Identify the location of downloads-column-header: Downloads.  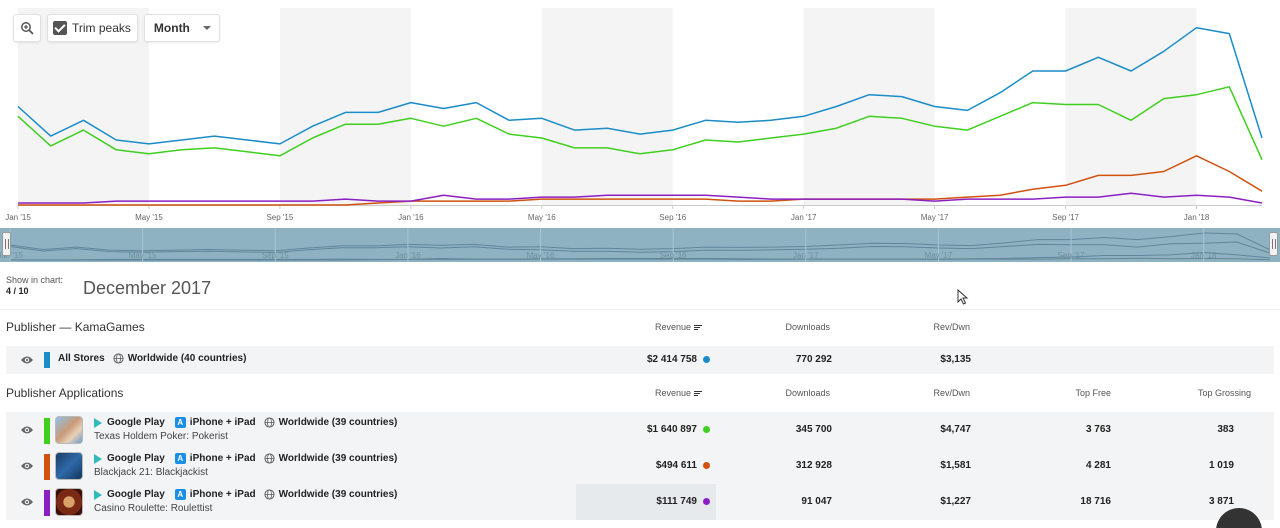
(807, 327).